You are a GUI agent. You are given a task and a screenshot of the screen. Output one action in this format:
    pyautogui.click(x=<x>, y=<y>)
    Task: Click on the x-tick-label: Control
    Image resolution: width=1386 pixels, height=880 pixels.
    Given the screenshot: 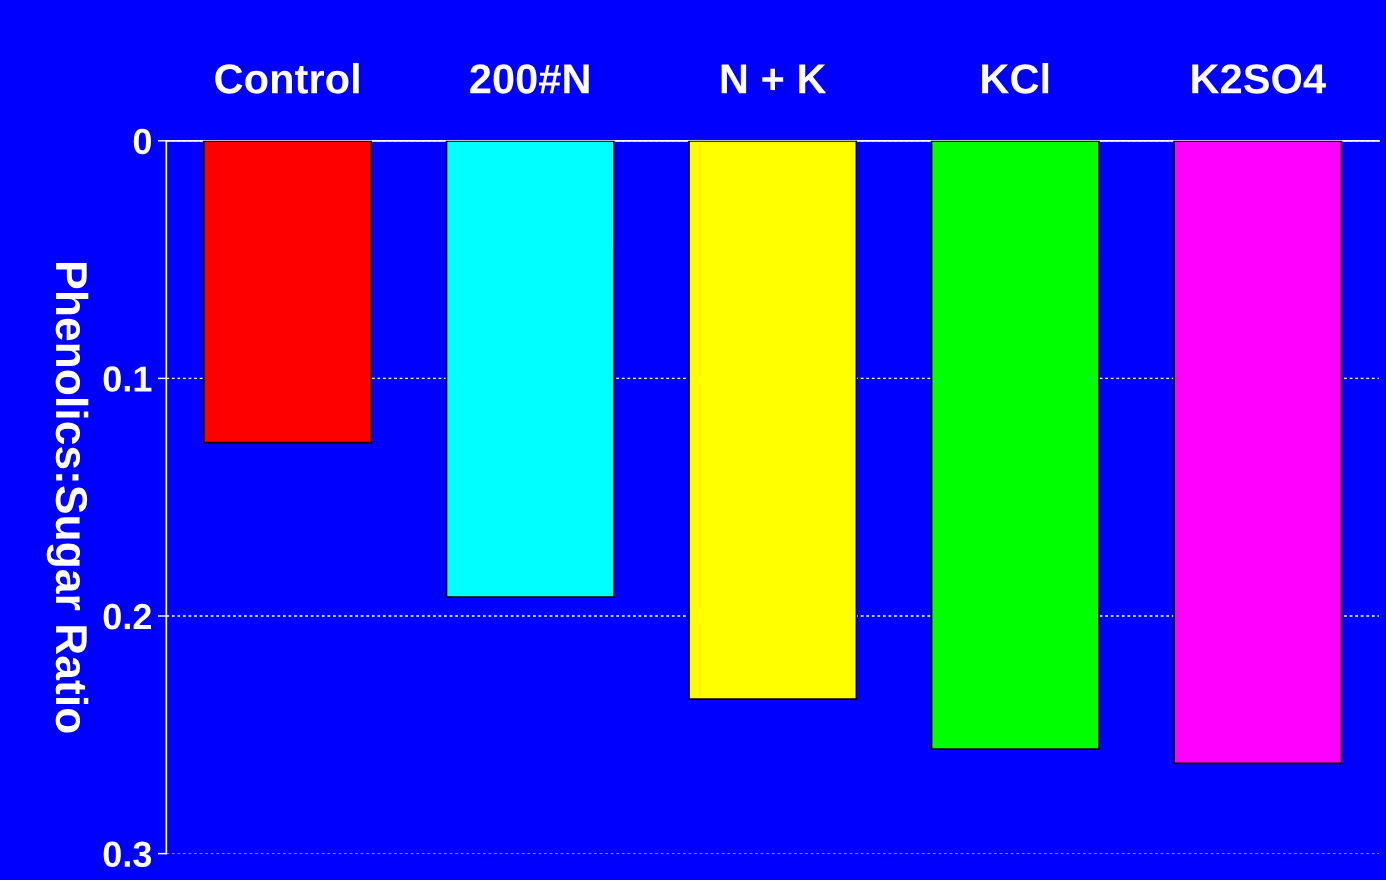 What is the action you would take?
    pyautogui.click(x=287, y=78)
    